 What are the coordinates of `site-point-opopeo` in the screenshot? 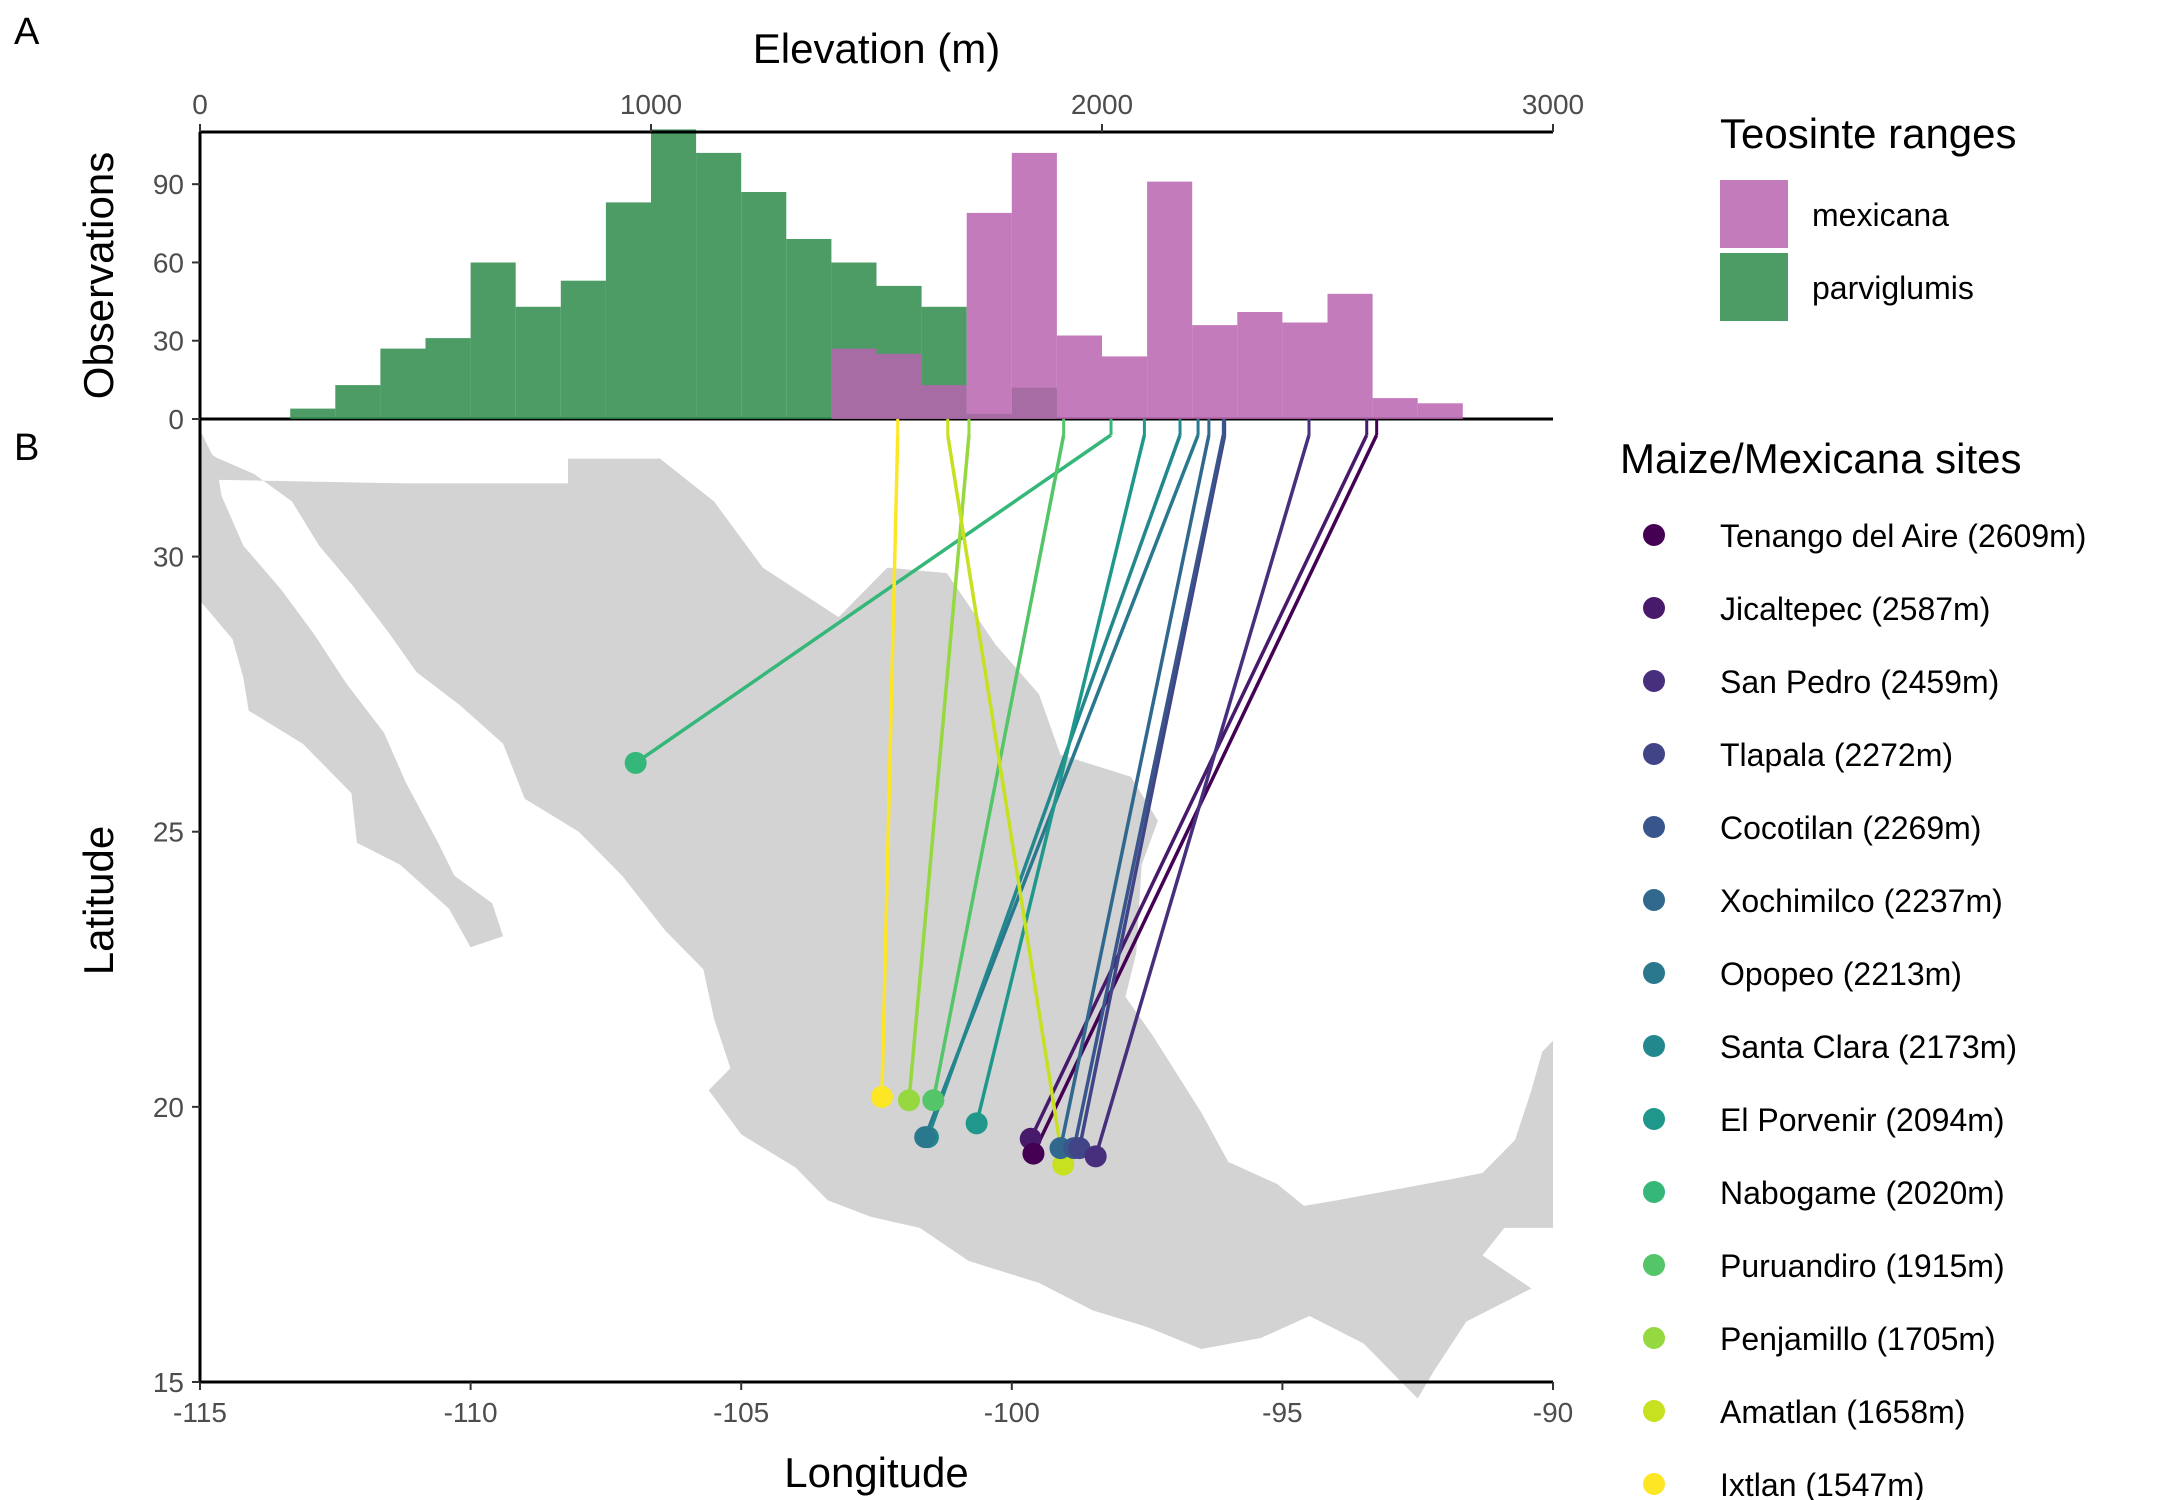 It's located at (925, 1137).